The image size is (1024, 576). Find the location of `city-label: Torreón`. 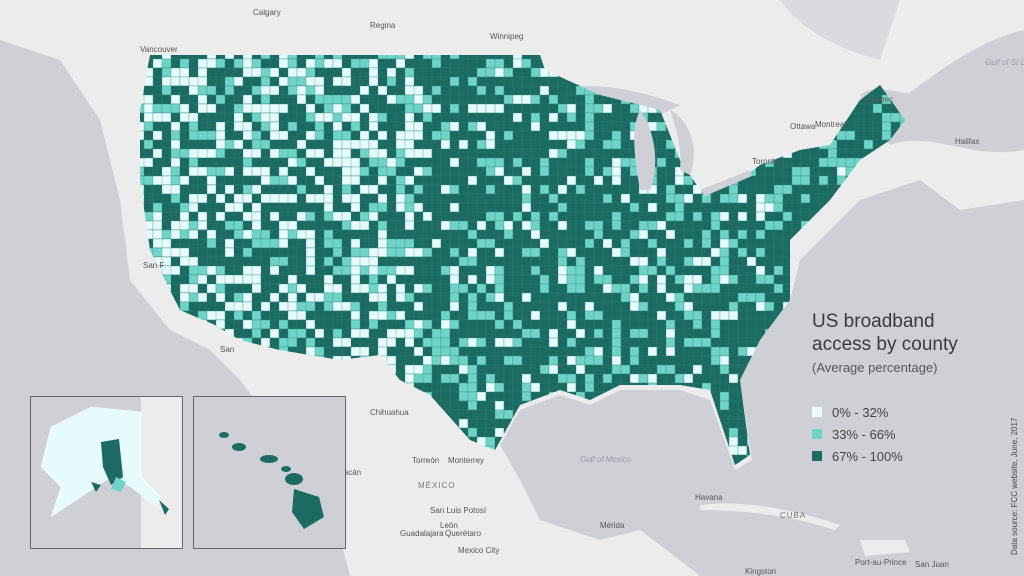

city-label: Torreón is located at coordinates (426, 460).